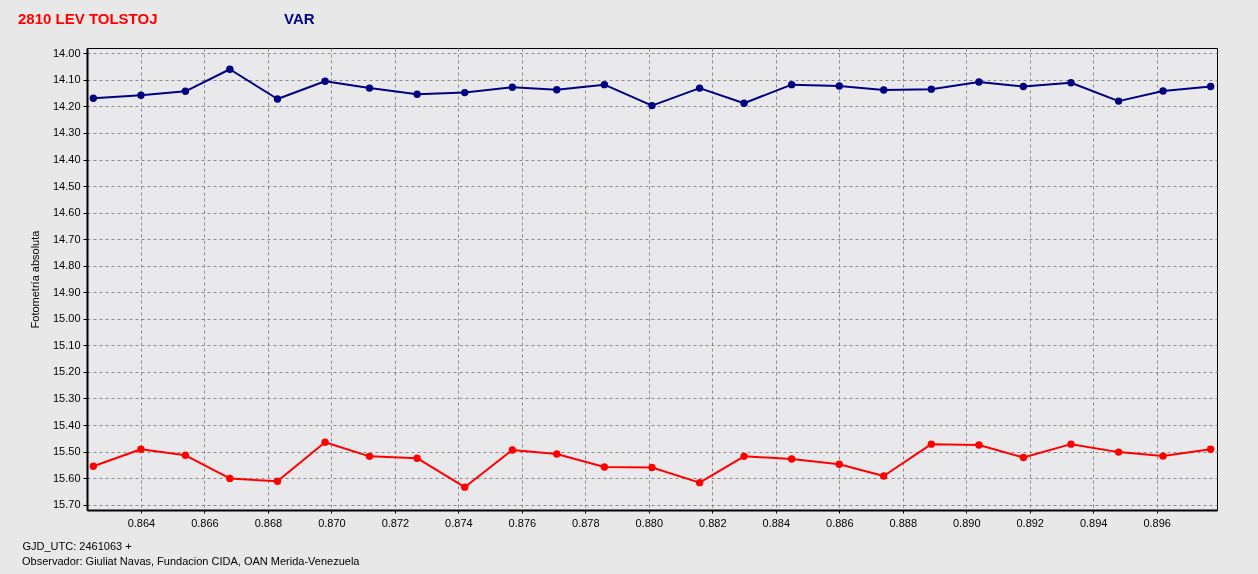 The width and height of the screenshot is (1258, 574). What do you see at coordinates (1093, 522) in the screenshot?
I see `x-tick-label: 0.894` at bounding box center [1093, 522].